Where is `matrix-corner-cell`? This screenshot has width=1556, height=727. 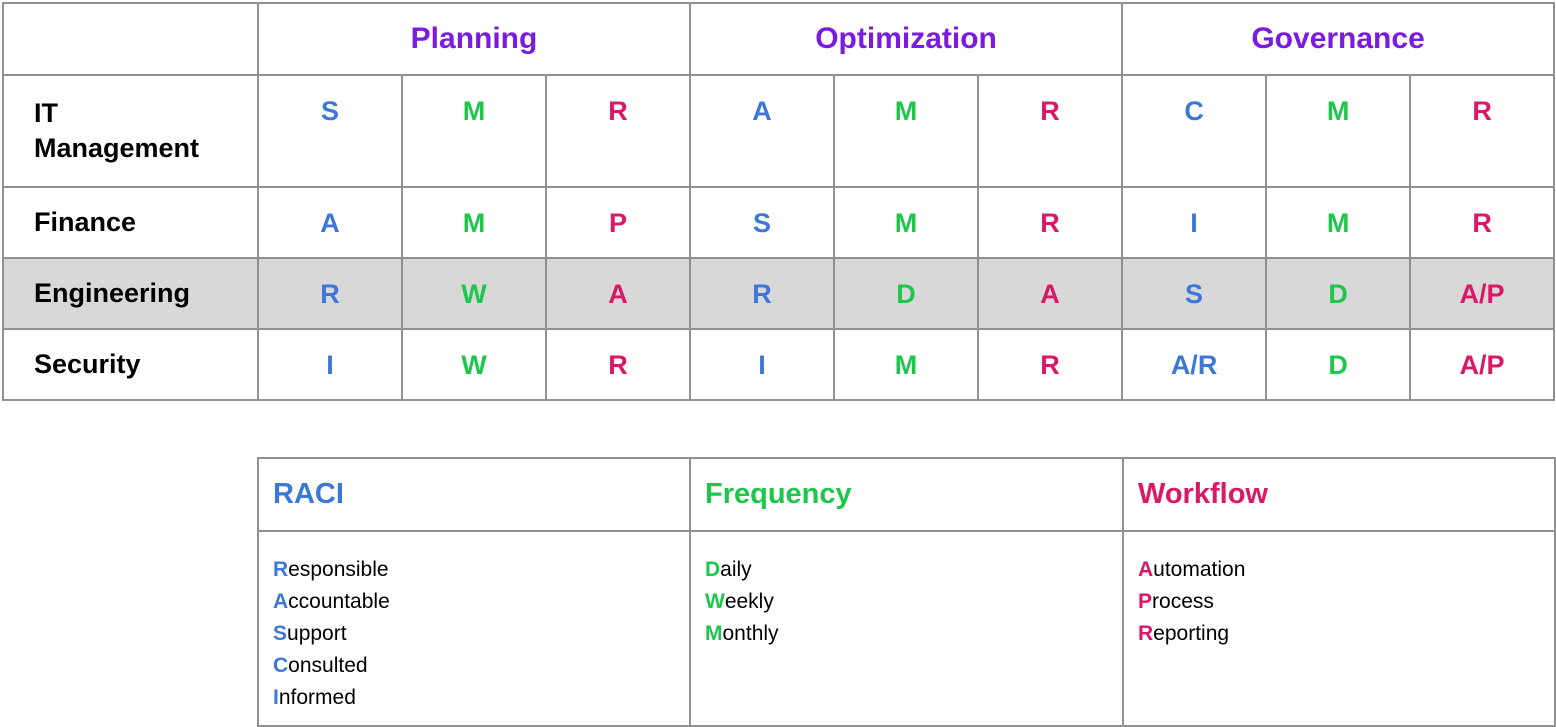
matrix-corner-cell is located at coordinates (130, 39).